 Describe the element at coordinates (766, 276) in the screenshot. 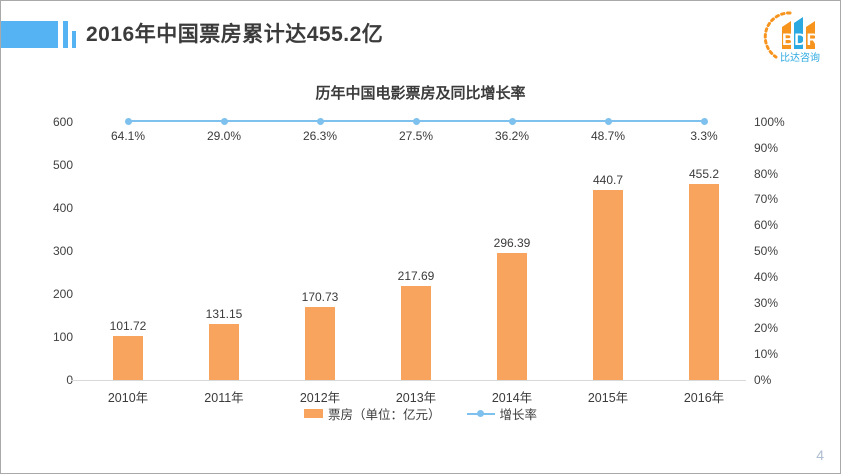

I see `right-axis-tick: 40%` at that location.